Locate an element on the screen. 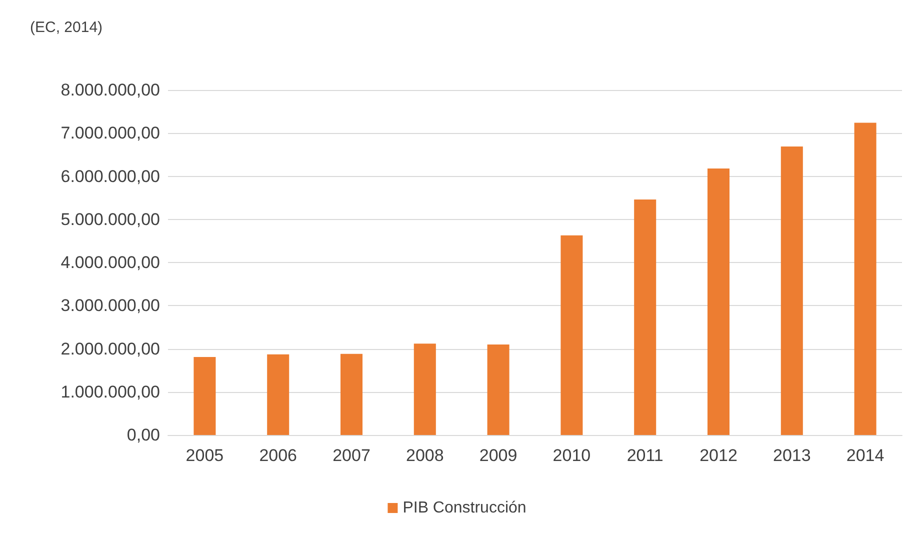  y-tick-label: 1.000.000,00 is located at coordinates (110, 392).